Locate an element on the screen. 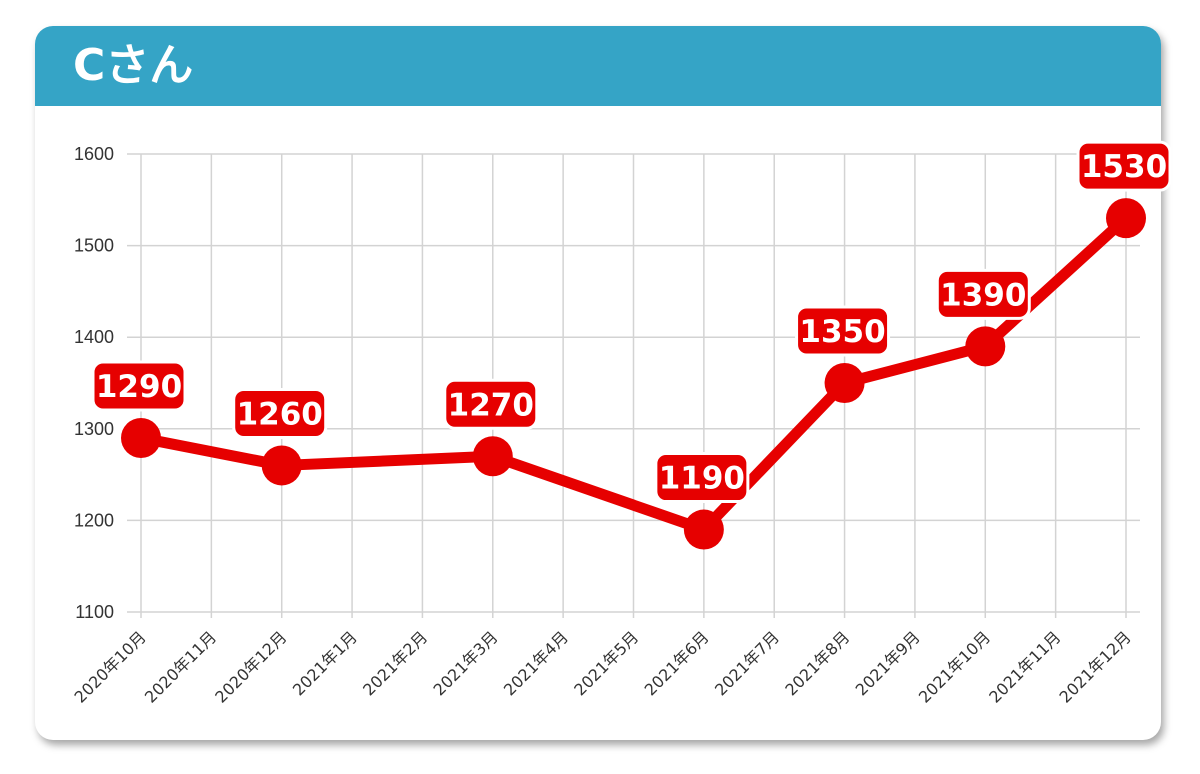 This screenshot has width=1200, height=774. data-label: 1530 is located at coordinates (1124, 167).